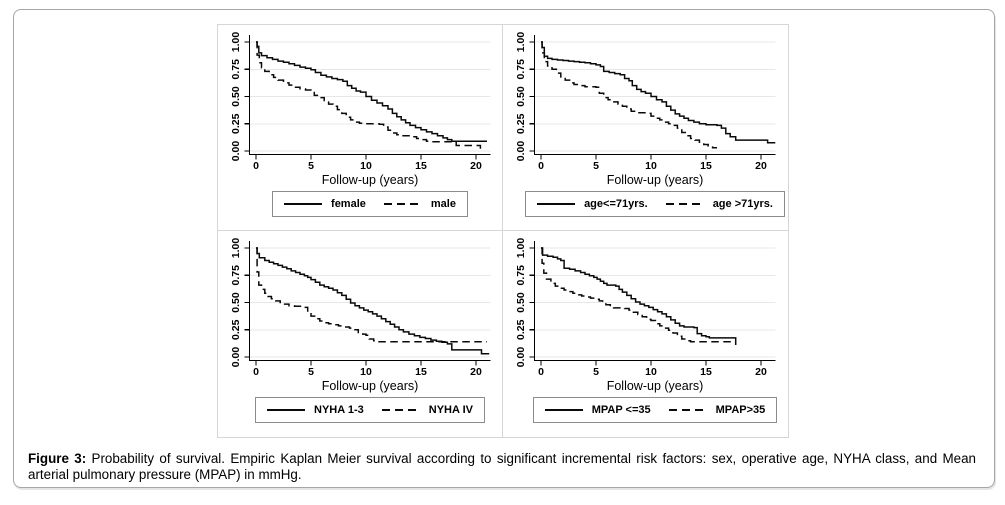 This screenshot has height=505, width=1005. I want to click on legend-box: MPAP <=35 MPAP>35, so click(655, 410).